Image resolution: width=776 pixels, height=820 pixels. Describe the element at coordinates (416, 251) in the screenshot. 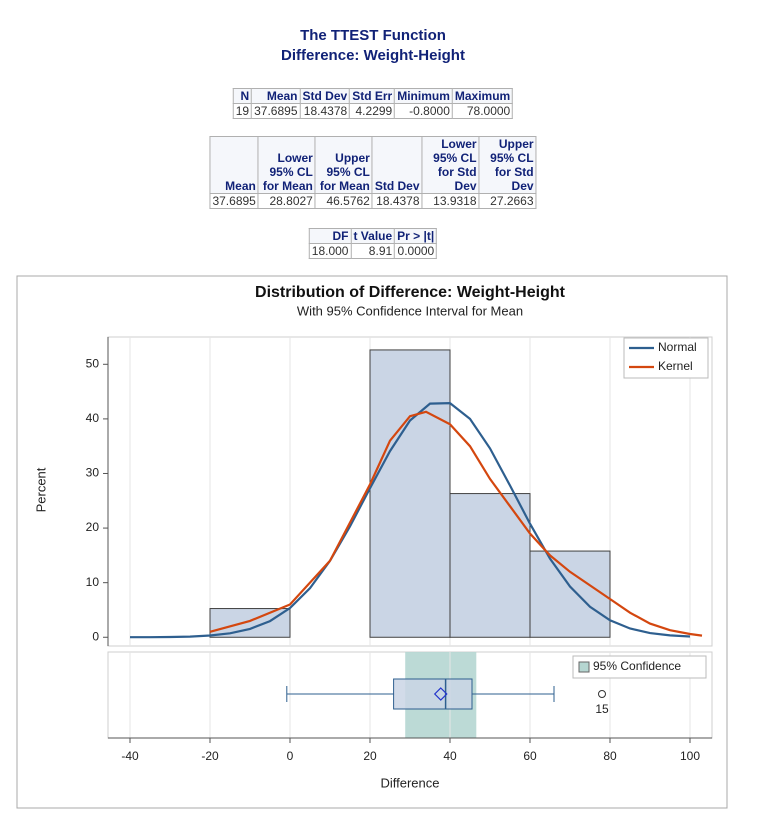

I see `cell: 0.0000` at that location.